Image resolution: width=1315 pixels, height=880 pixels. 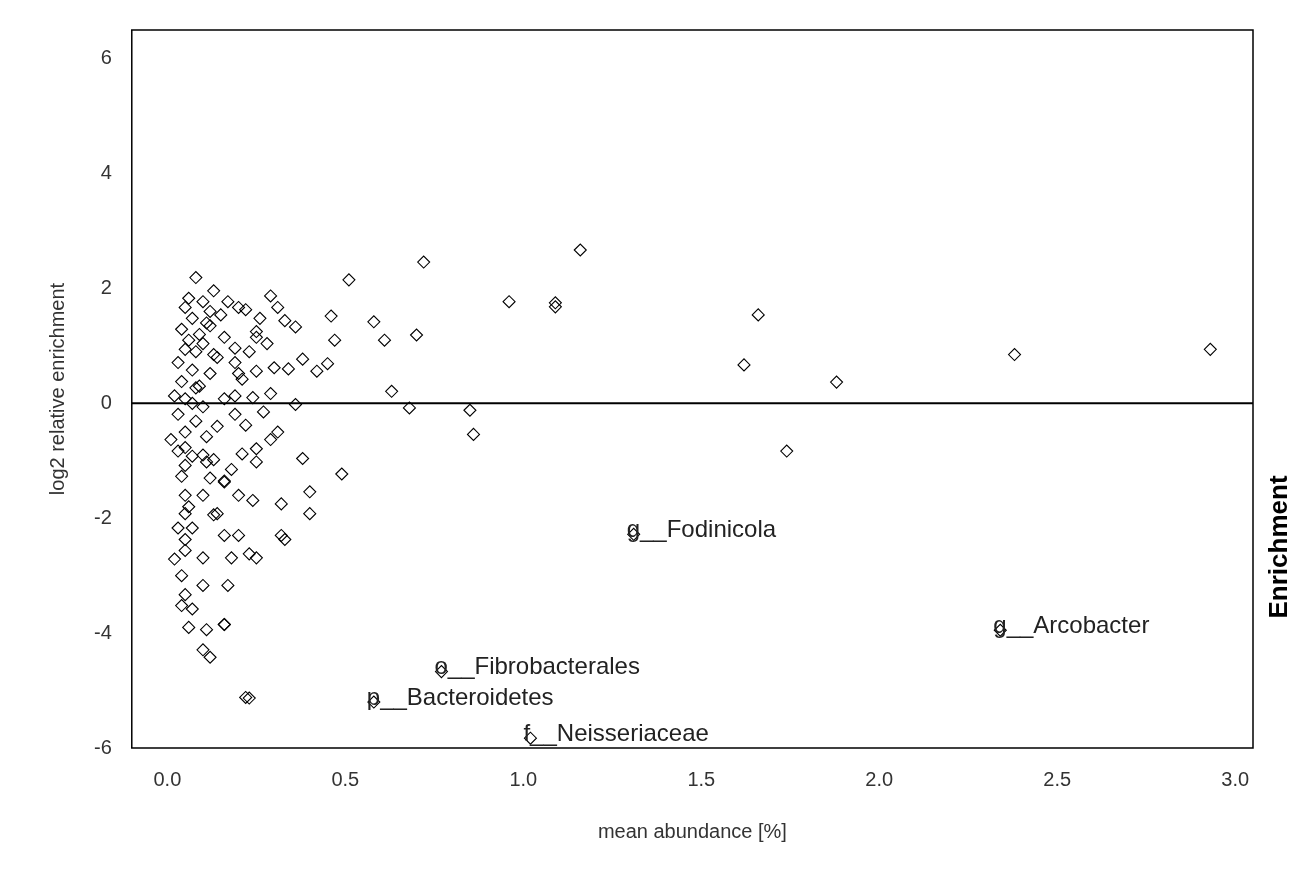 What do you see at coordinates (1071, 624) in the screenshot?
I see `annotation: g__Arcobacter` at bounding box center [1071, 624].